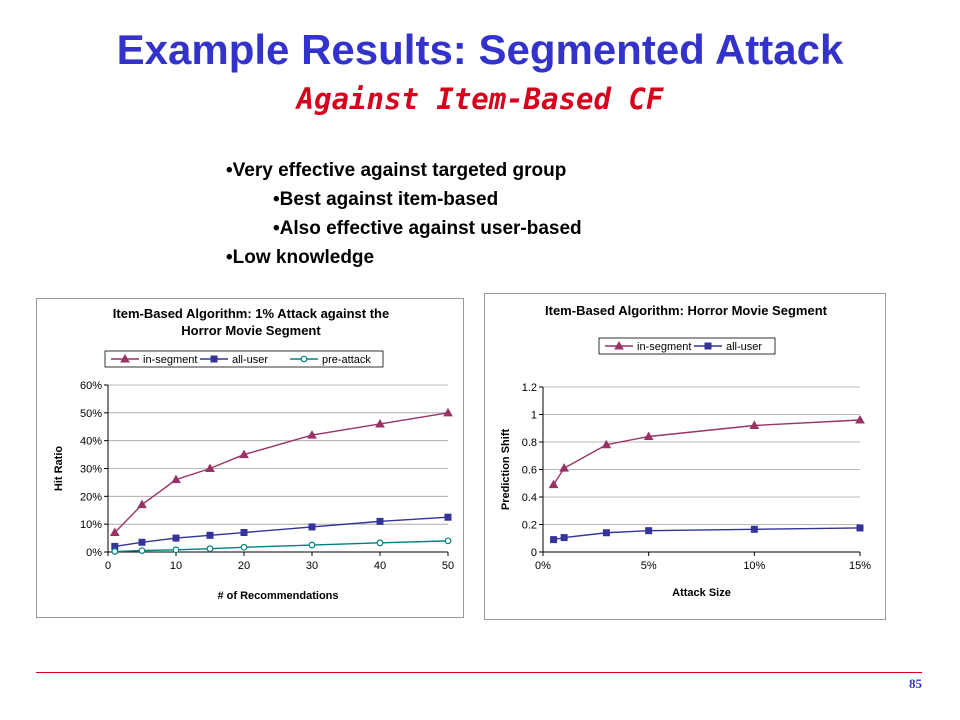 The image size is (960, 720). What do you see at coordinates (534, 553) in the screenshot?
I see `y-tick-label: 0` at bounding box center [534, 553].